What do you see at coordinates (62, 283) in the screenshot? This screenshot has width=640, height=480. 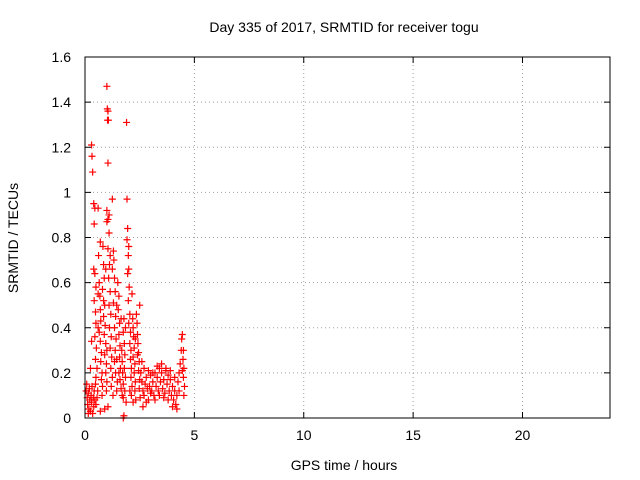 I see `y-tick-label: 0.6` at bounding box center [62, 283].